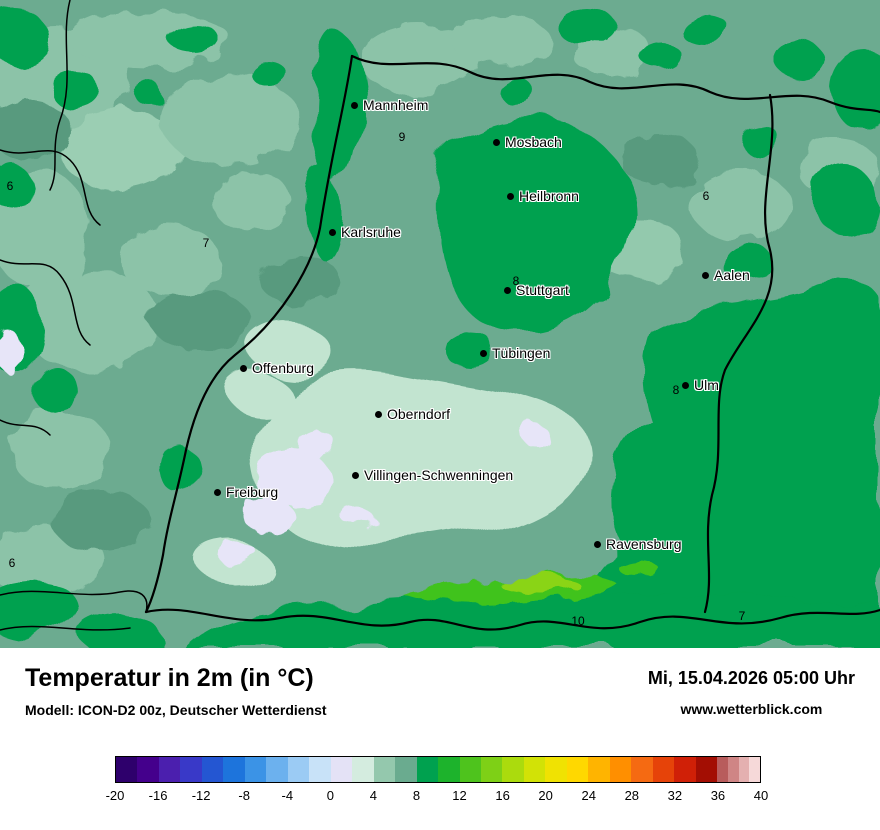 This screenshot has width=880, height=830. What do you see at coordinates (191, 769) in the screenshot?
I see `legend-segment--14--12` at bounding box center [191, 769].